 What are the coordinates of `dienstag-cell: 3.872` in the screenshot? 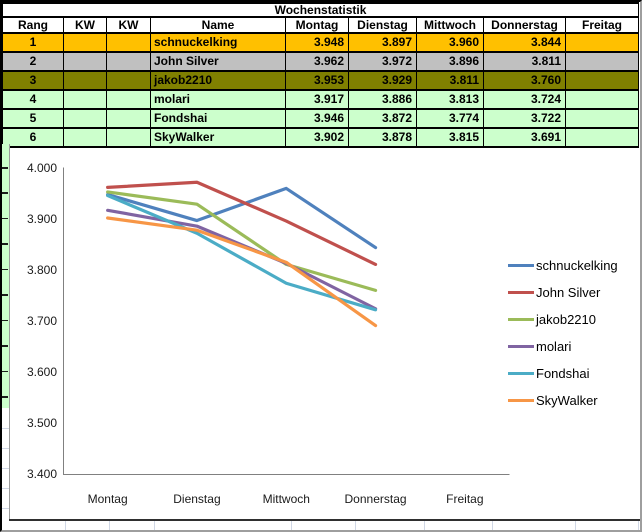 It's located at (382, 118).